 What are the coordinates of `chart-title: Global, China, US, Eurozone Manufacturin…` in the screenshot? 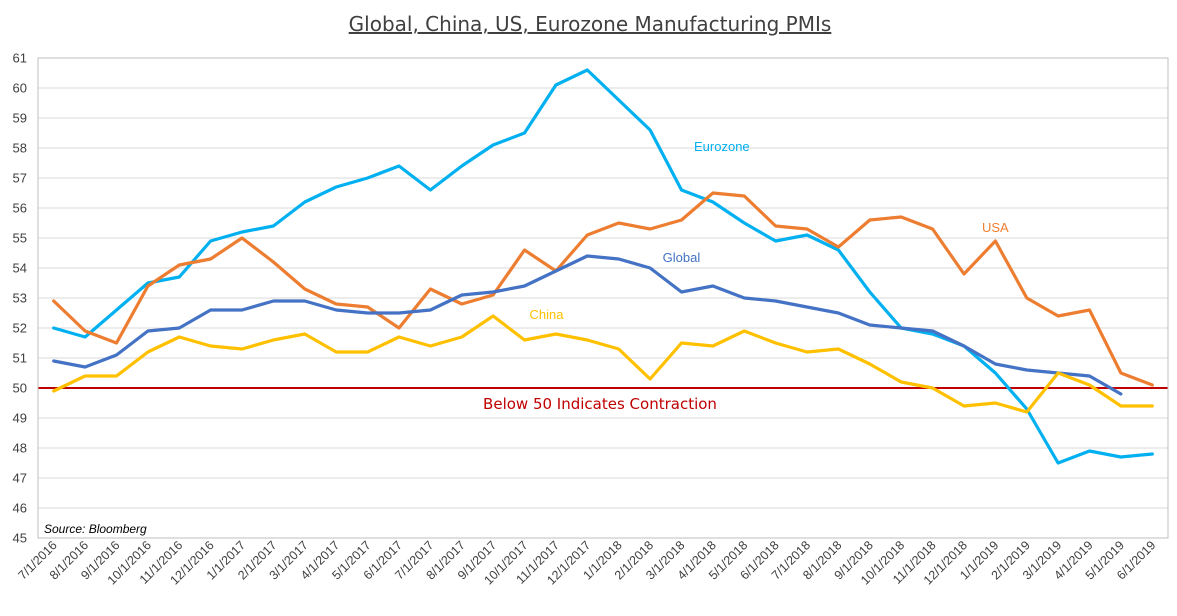 It's located at (590, 24).